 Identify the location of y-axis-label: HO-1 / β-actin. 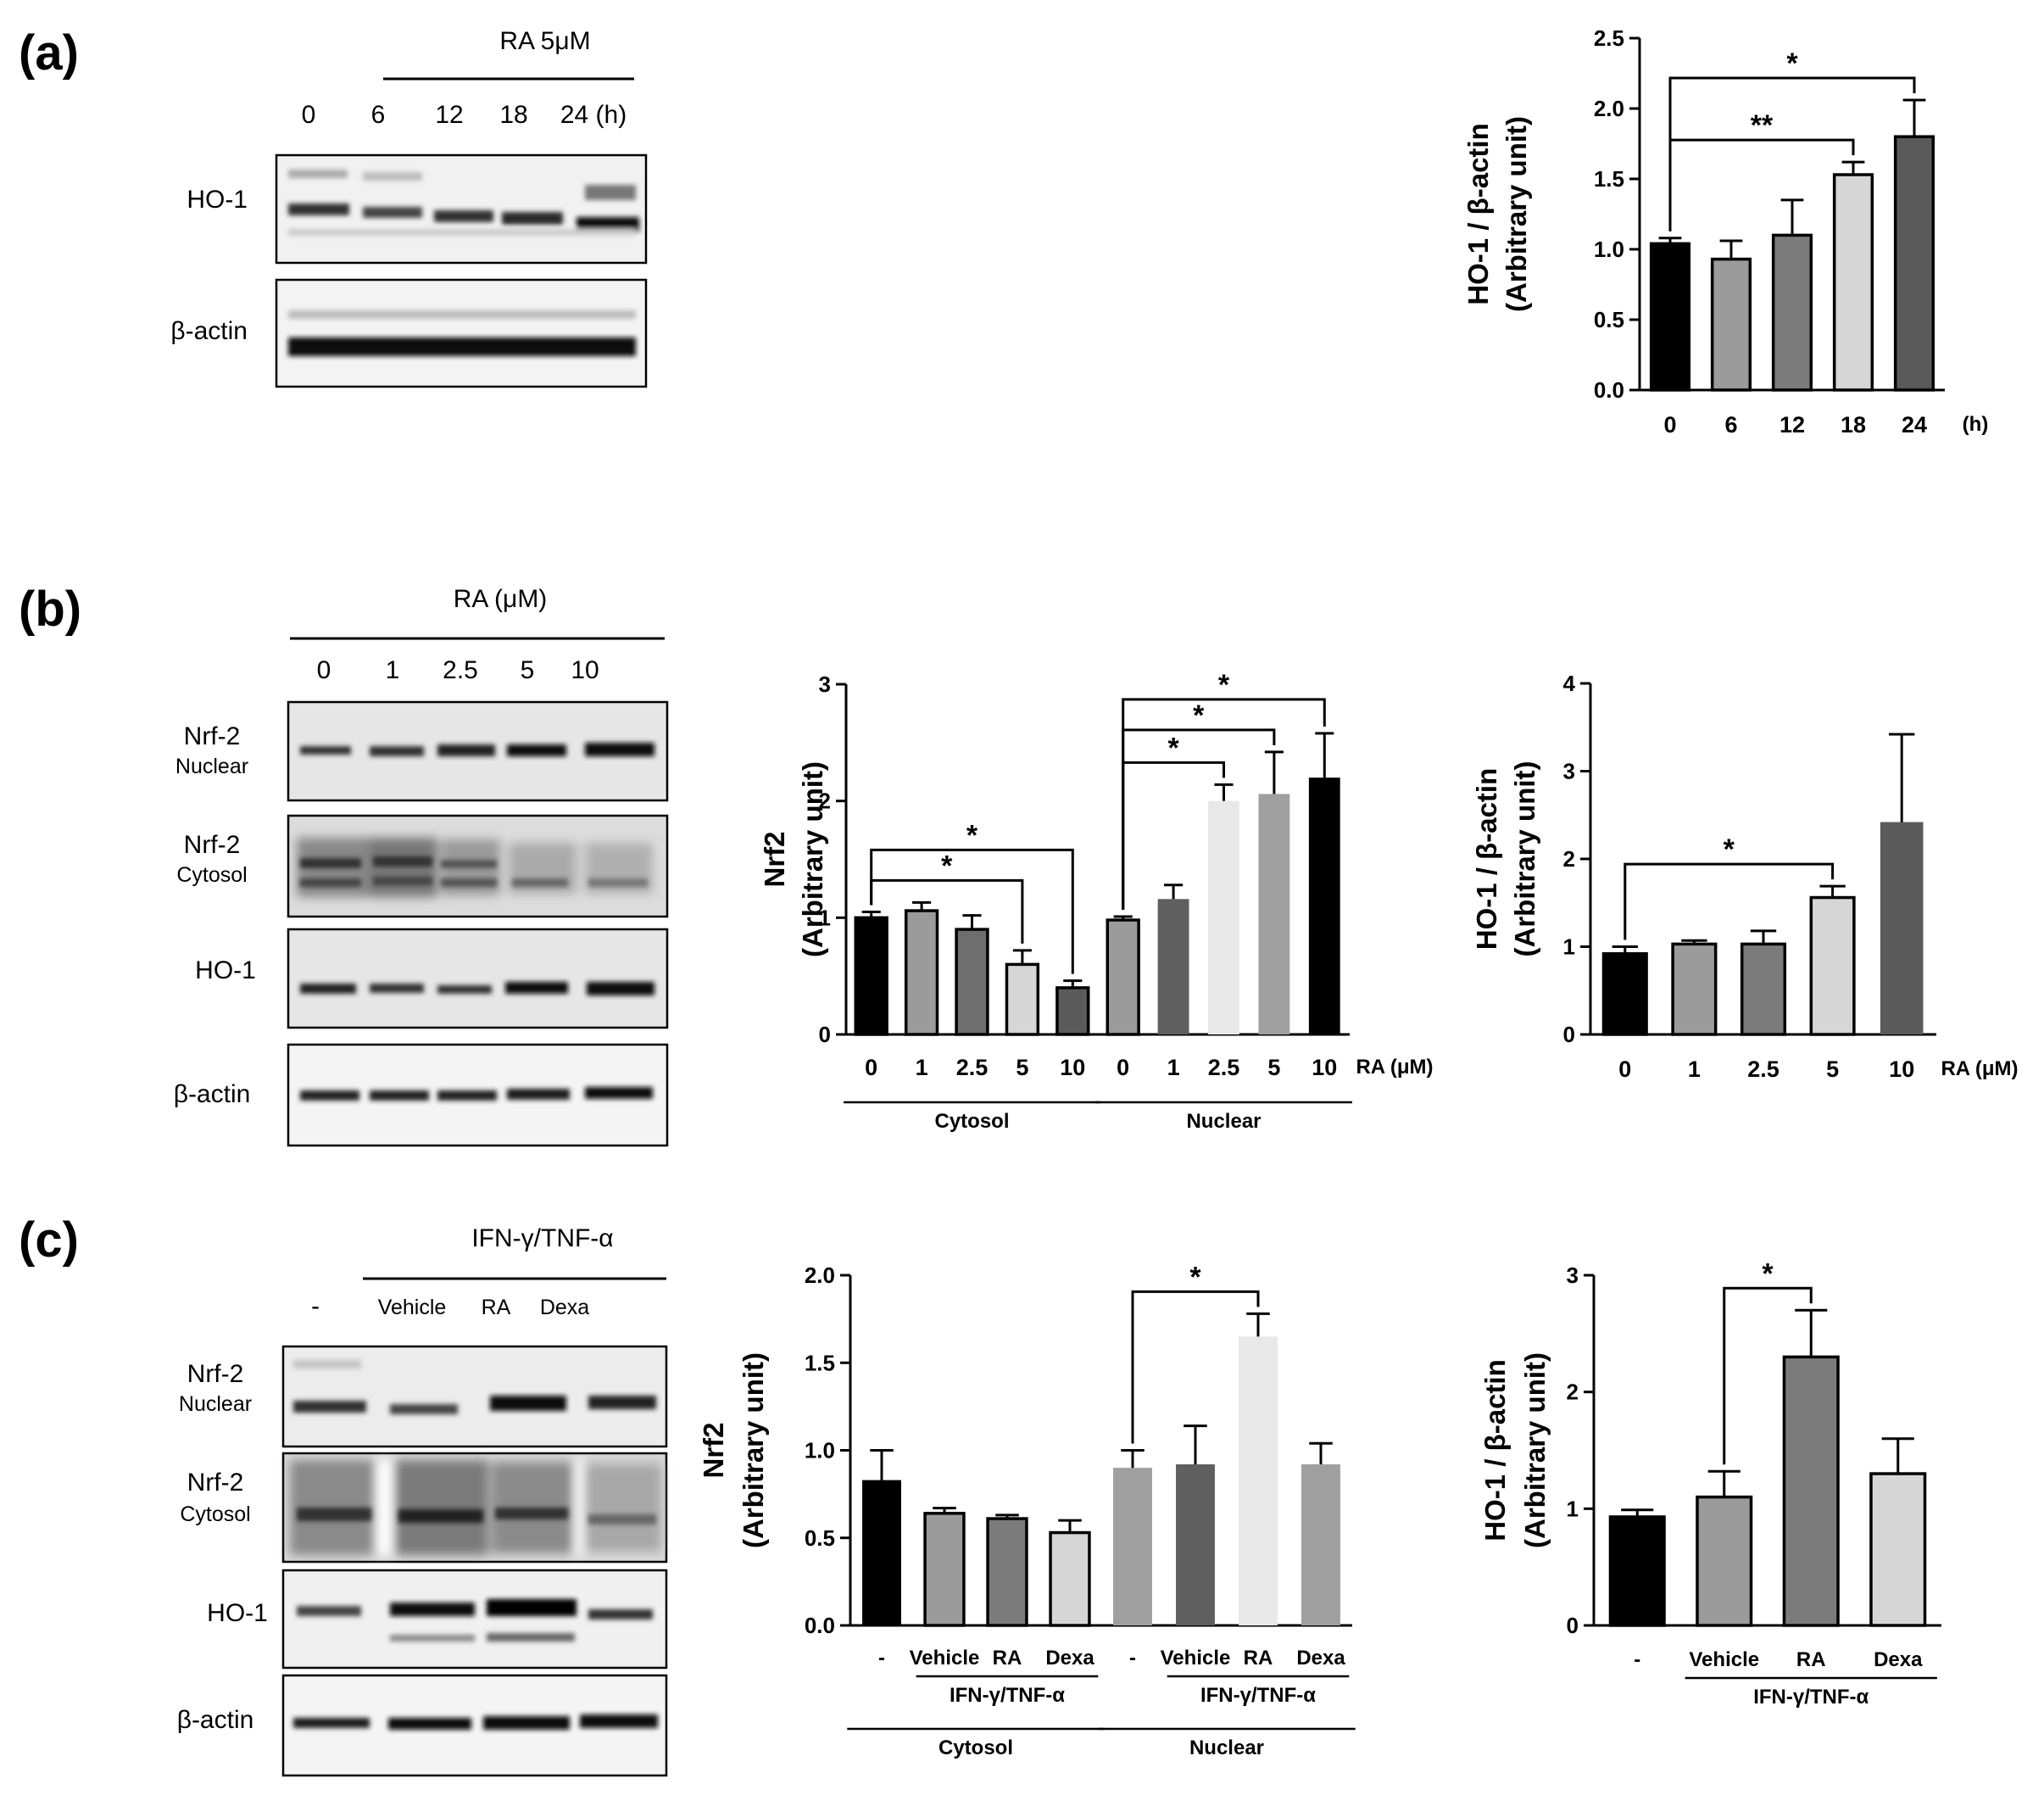
(1495, 1450).